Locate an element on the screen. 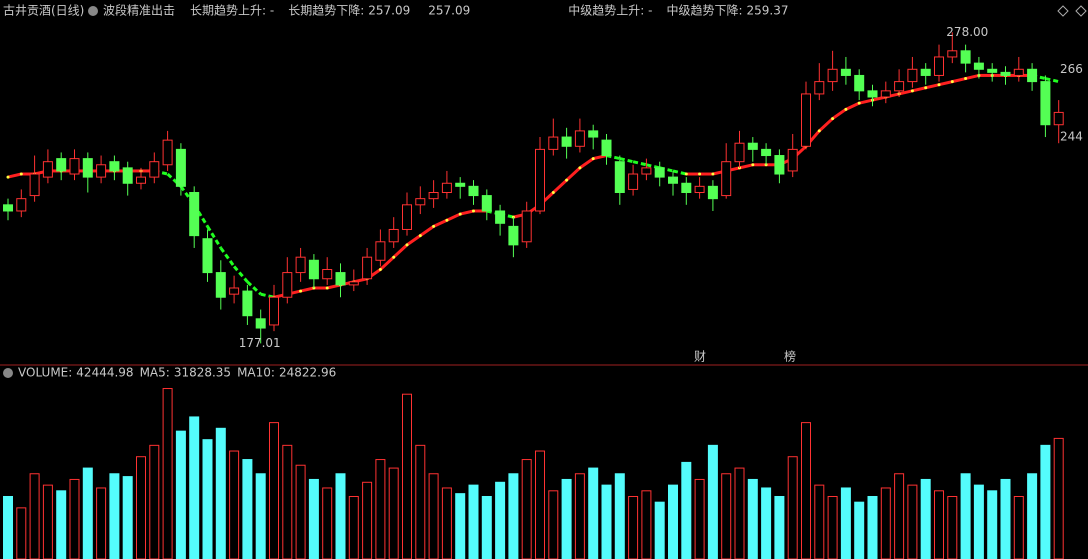 Image resolution: width=1088 pixels, height=559 pixels. window-controls is located at coordinates (1072, 11).